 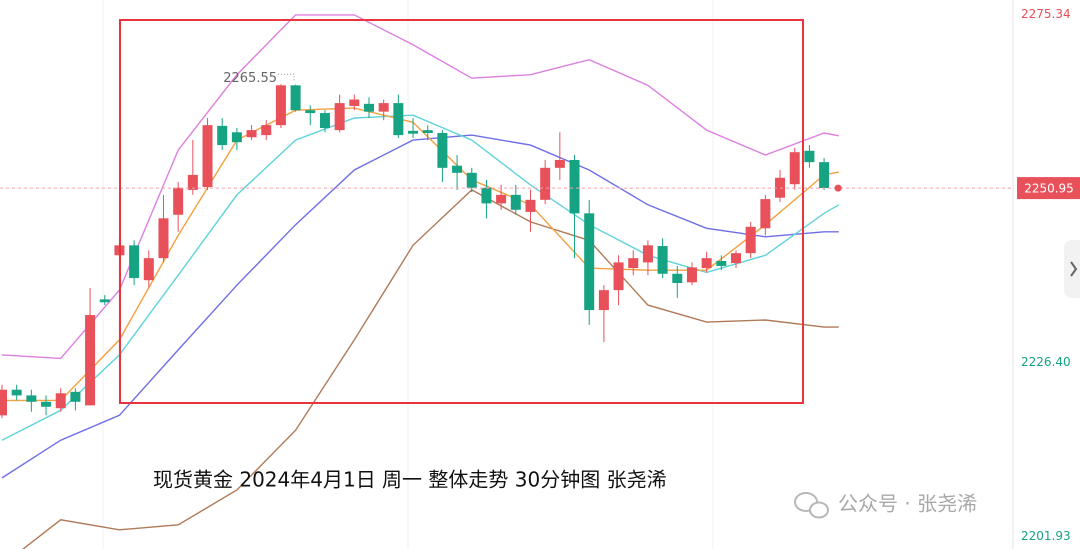 I want to click on last-price-dot, so click(x=838, y=188).